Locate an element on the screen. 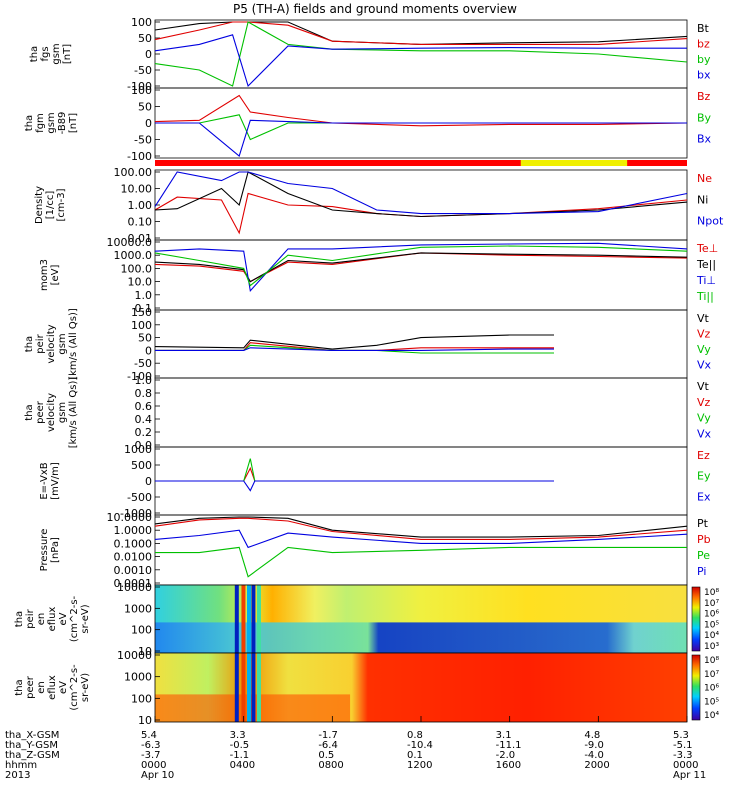 The image size is (750, 800). legend-entry: By is located at coordinates (704, 117).